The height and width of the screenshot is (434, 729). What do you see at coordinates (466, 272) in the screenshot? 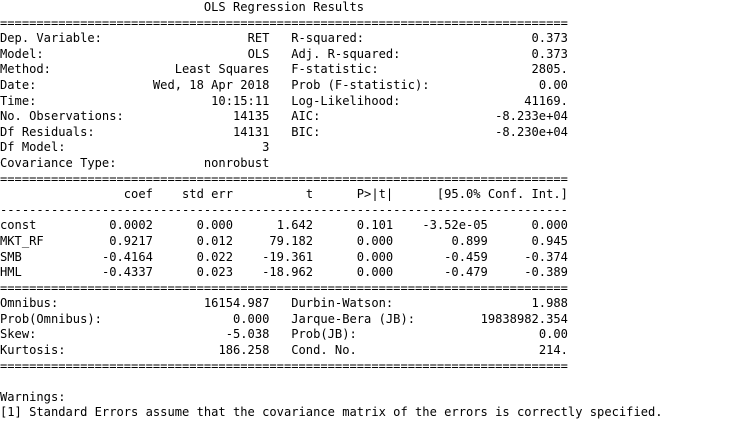
I see `ci-low-value: -0.479` at bounding box center [466, 272].